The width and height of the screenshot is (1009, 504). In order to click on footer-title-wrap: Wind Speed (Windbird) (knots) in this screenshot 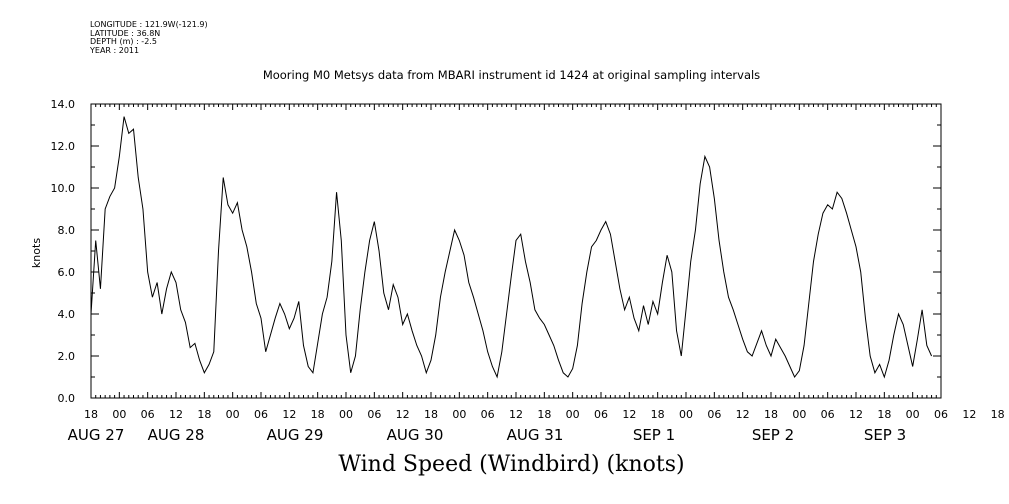, I will do `click(504, 464)`.